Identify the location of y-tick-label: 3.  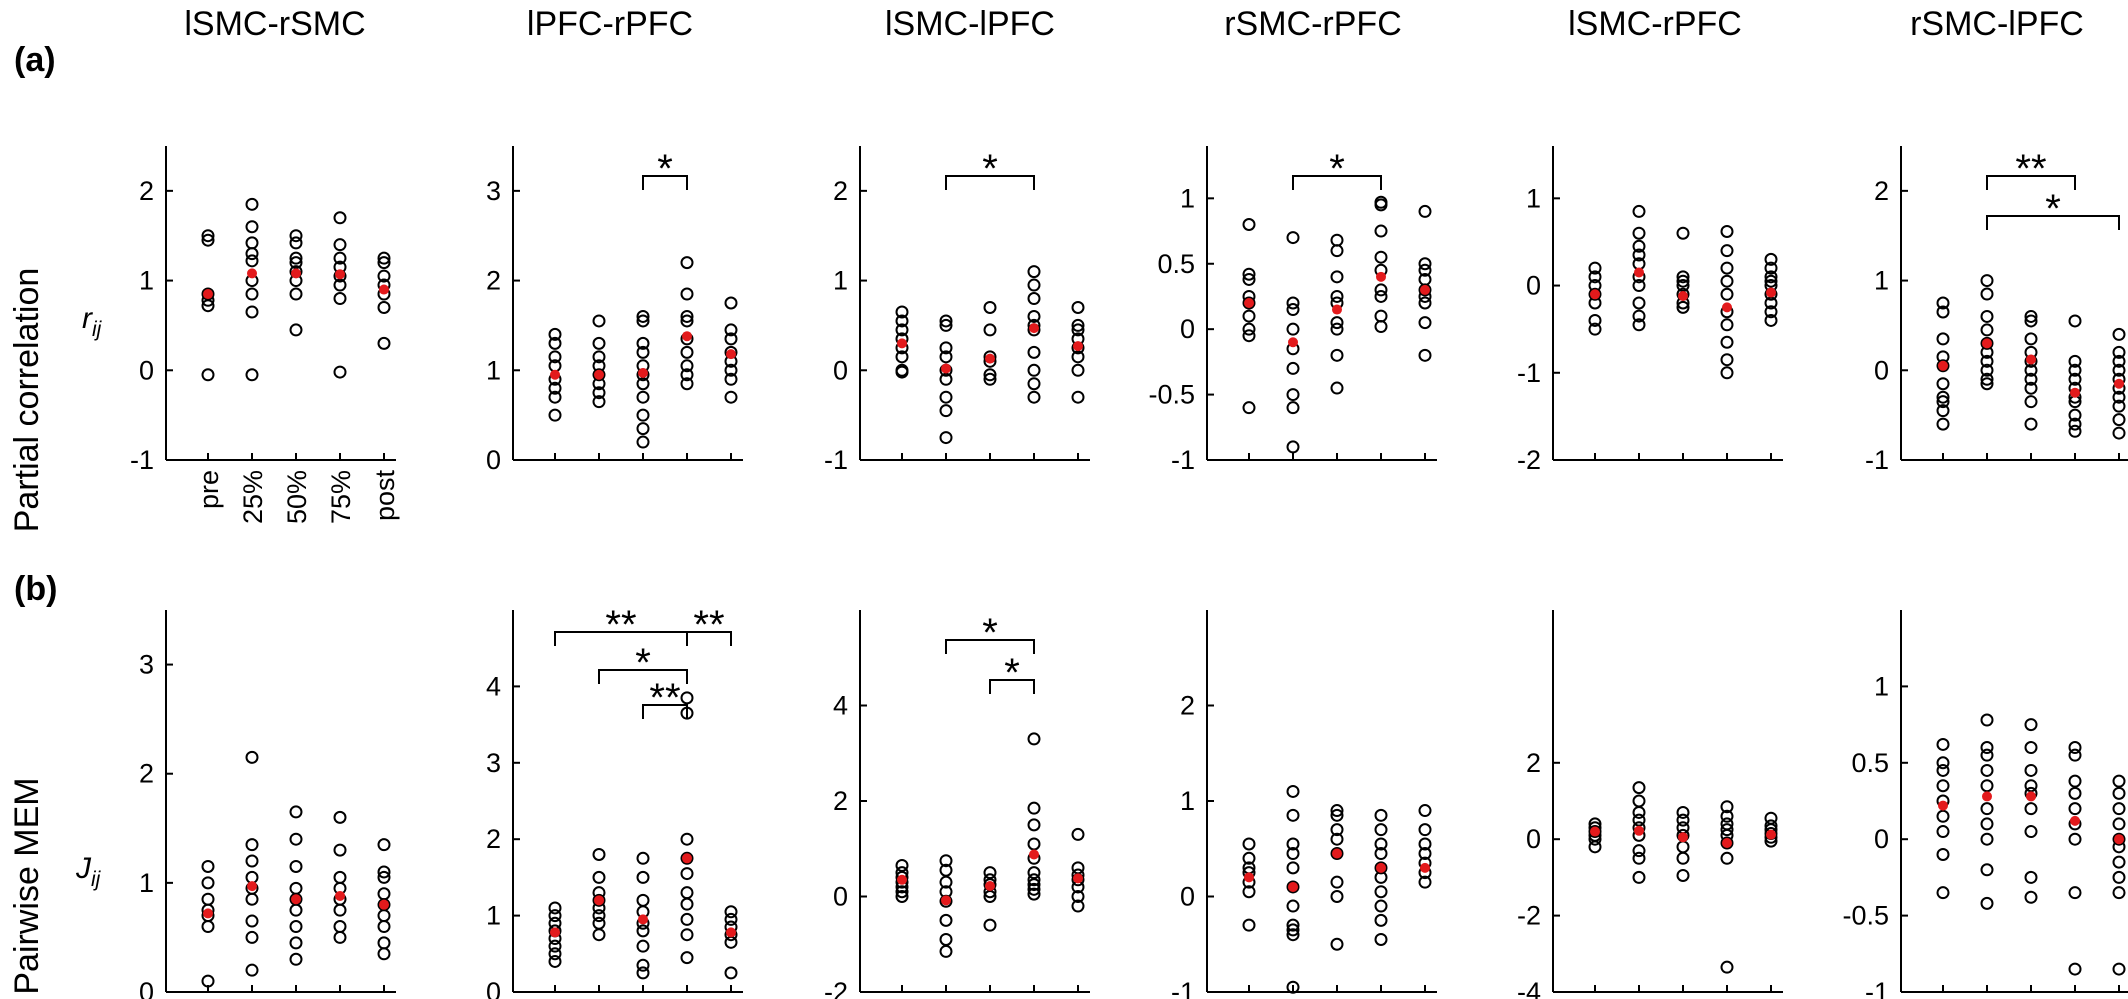
(146, 665).